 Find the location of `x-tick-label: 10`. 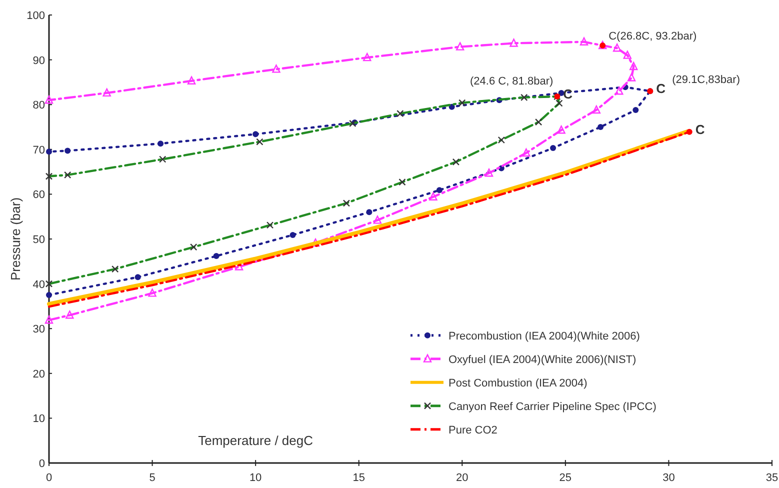

x-tick-label: 10 is located at coordinates (255, 478).